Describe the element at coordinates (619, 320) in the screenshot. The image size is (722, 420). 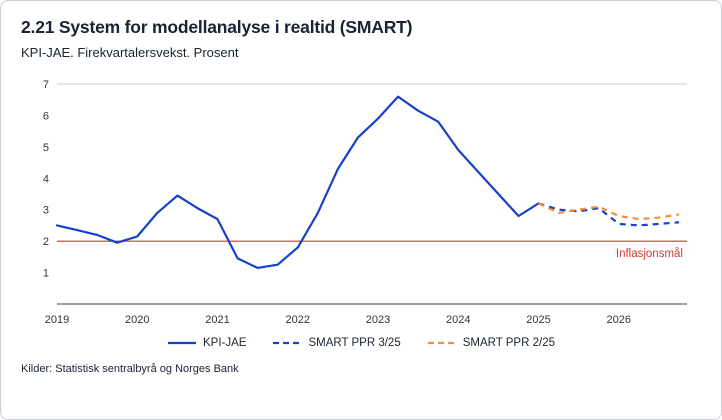
I see `svg-text: 2026` at that location.